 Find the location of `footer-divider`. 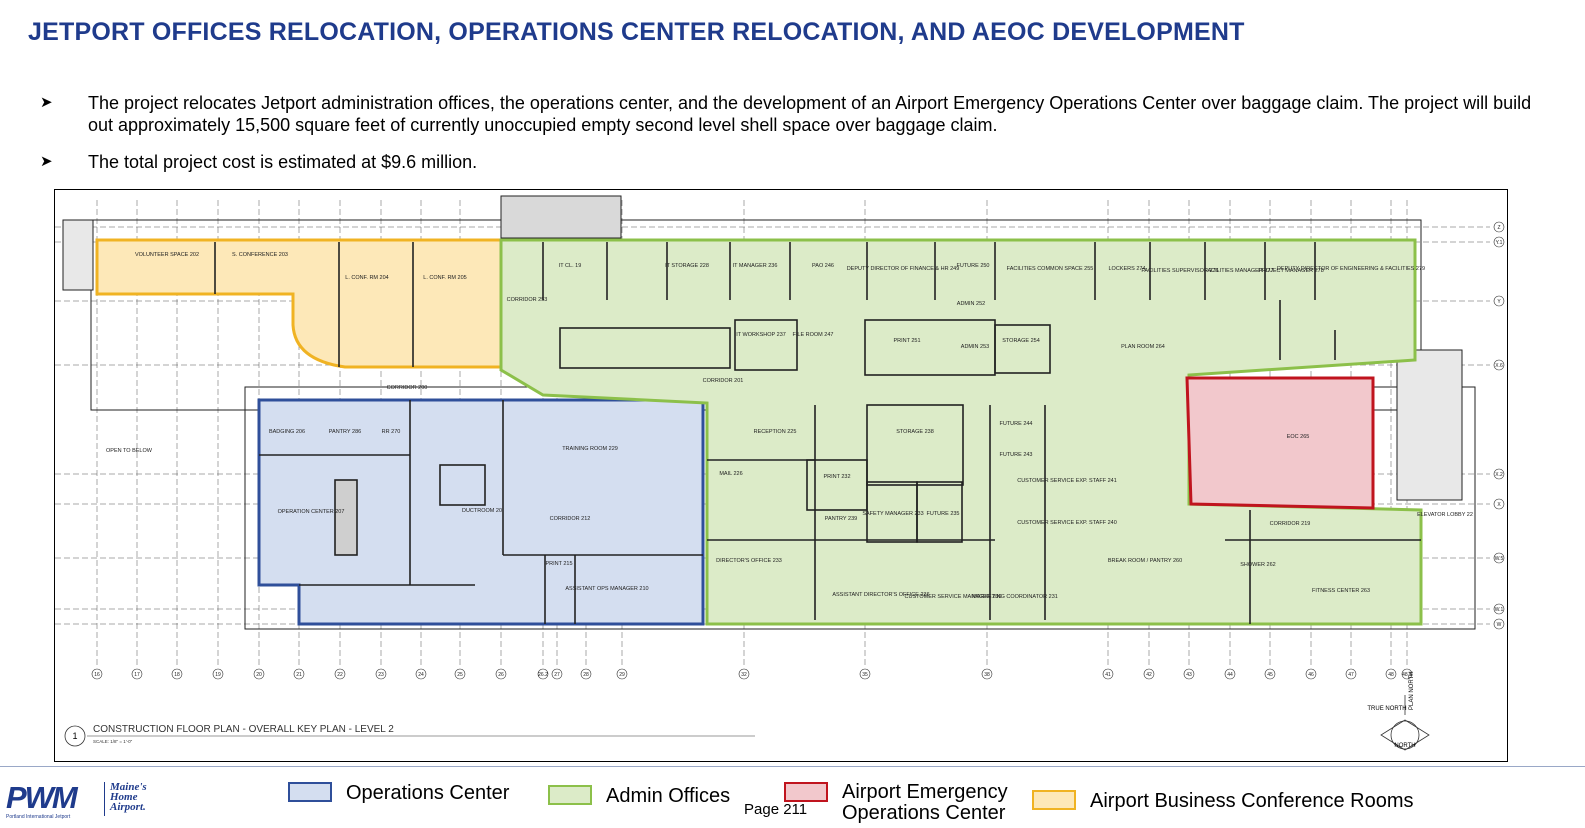

footer-divider is located at coordinates (792, 766).